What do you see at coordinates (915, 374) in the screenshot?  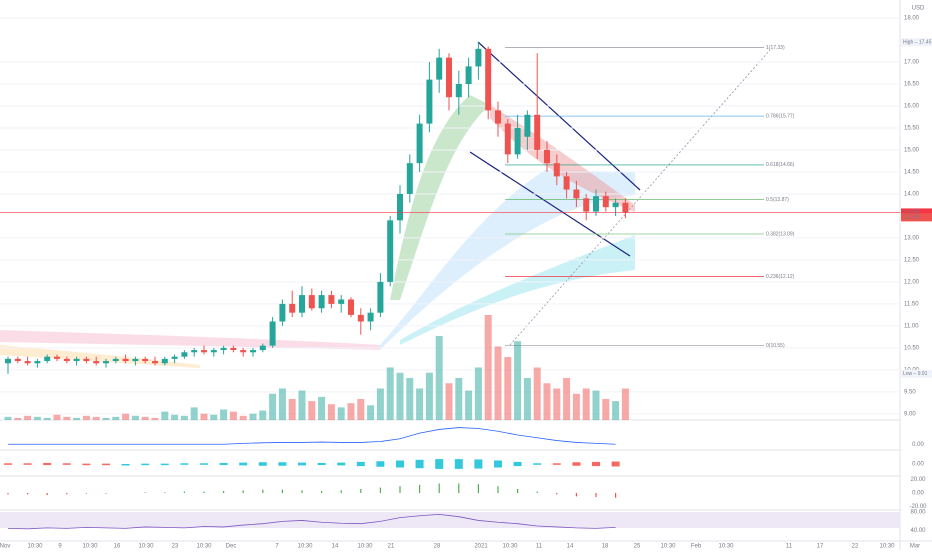 I see `low-label: Low – 9.91` at bounding box center [915, 374].